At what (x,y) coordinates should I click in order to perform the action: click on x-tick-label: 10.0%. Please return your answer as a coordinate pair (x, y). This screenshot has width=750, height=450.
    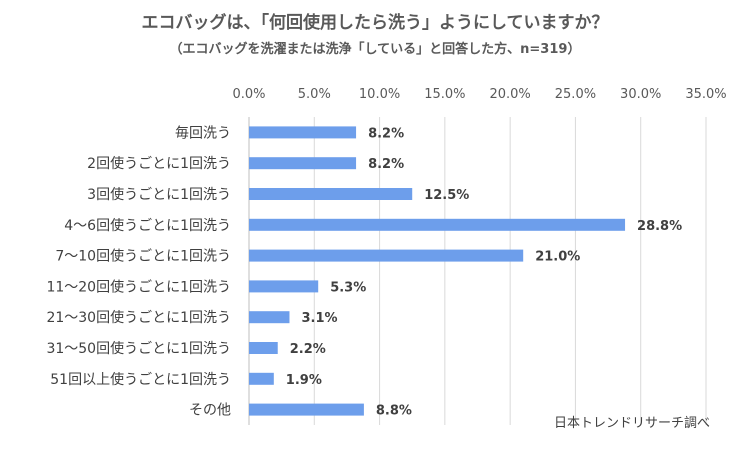
    Looking at the image, I should click on (379, 94).